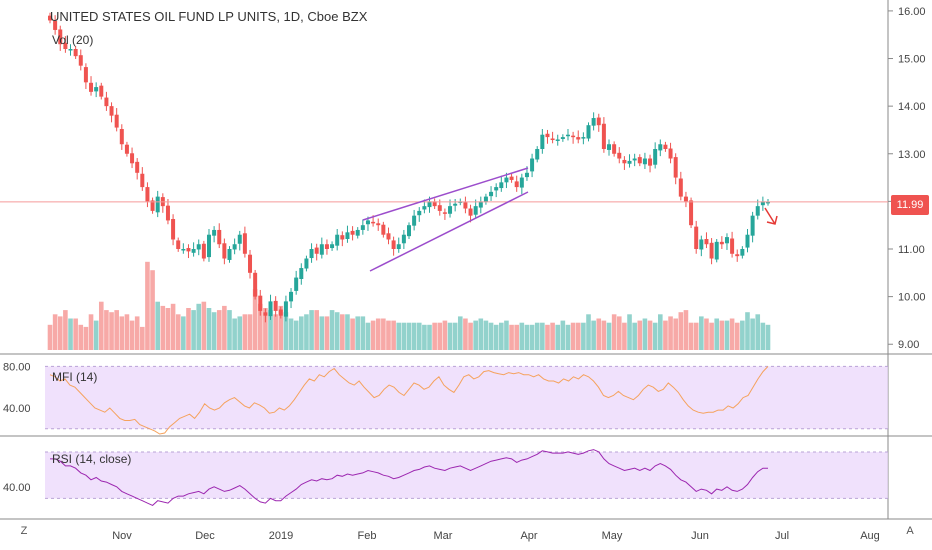 The height and width of the screenshot is (550, 932). Describe the element at coordinates (782, 536) in the screenshot. I see `x-tick-label: Jul` at that location.